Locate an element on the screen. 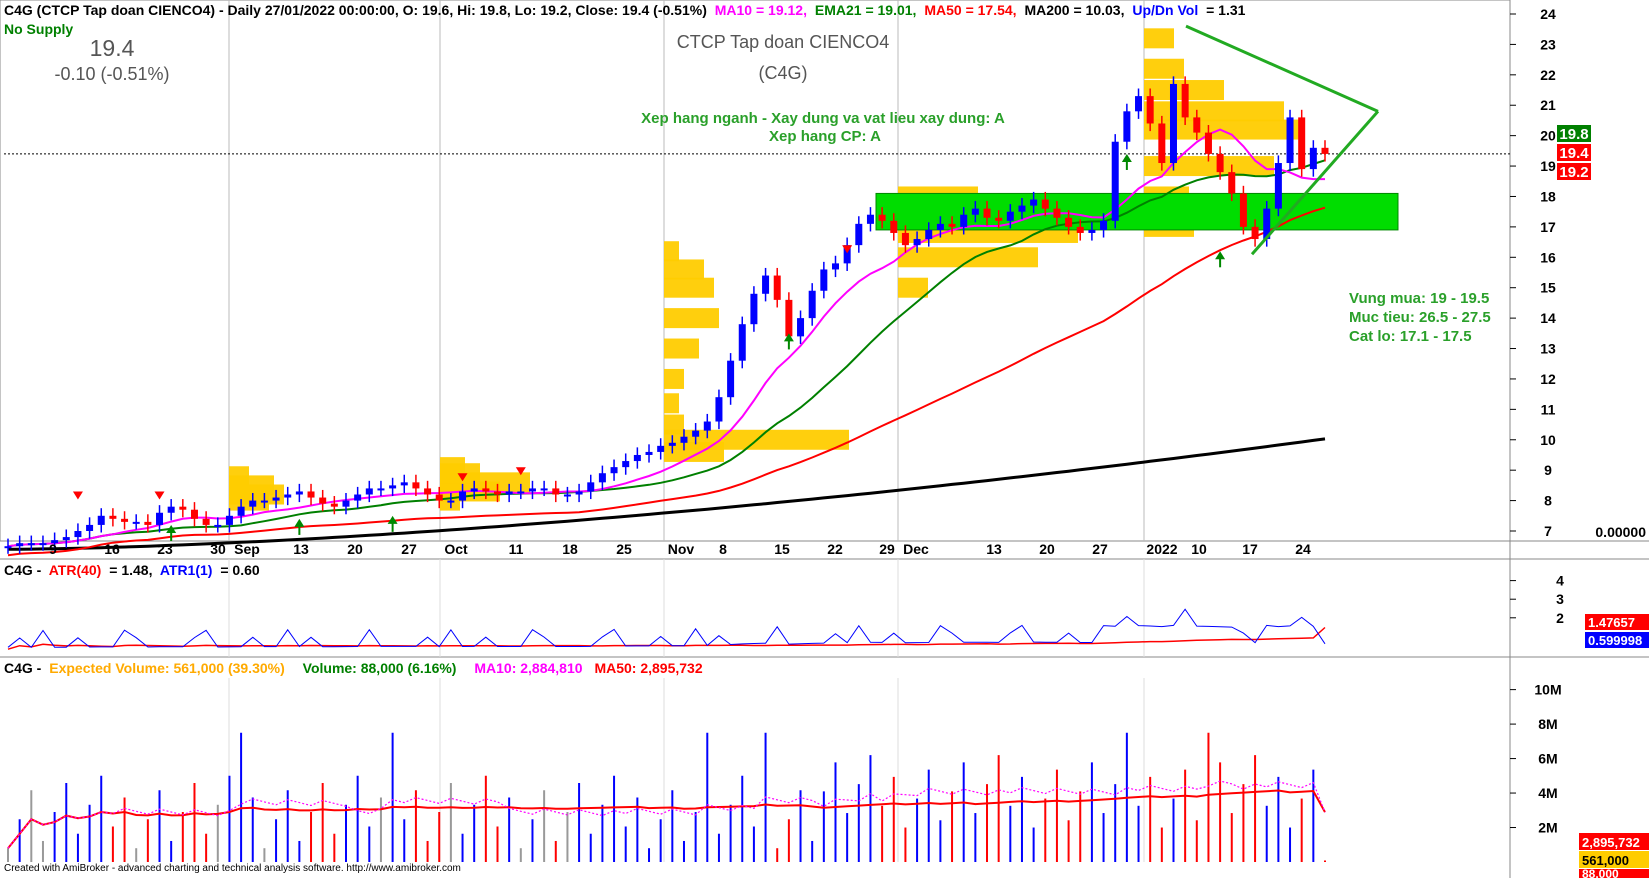 The height and width of the screenshot is (878, 1649). vol-ma10-label: MA10: 2,884,810 is located at coordinates (528, 668).